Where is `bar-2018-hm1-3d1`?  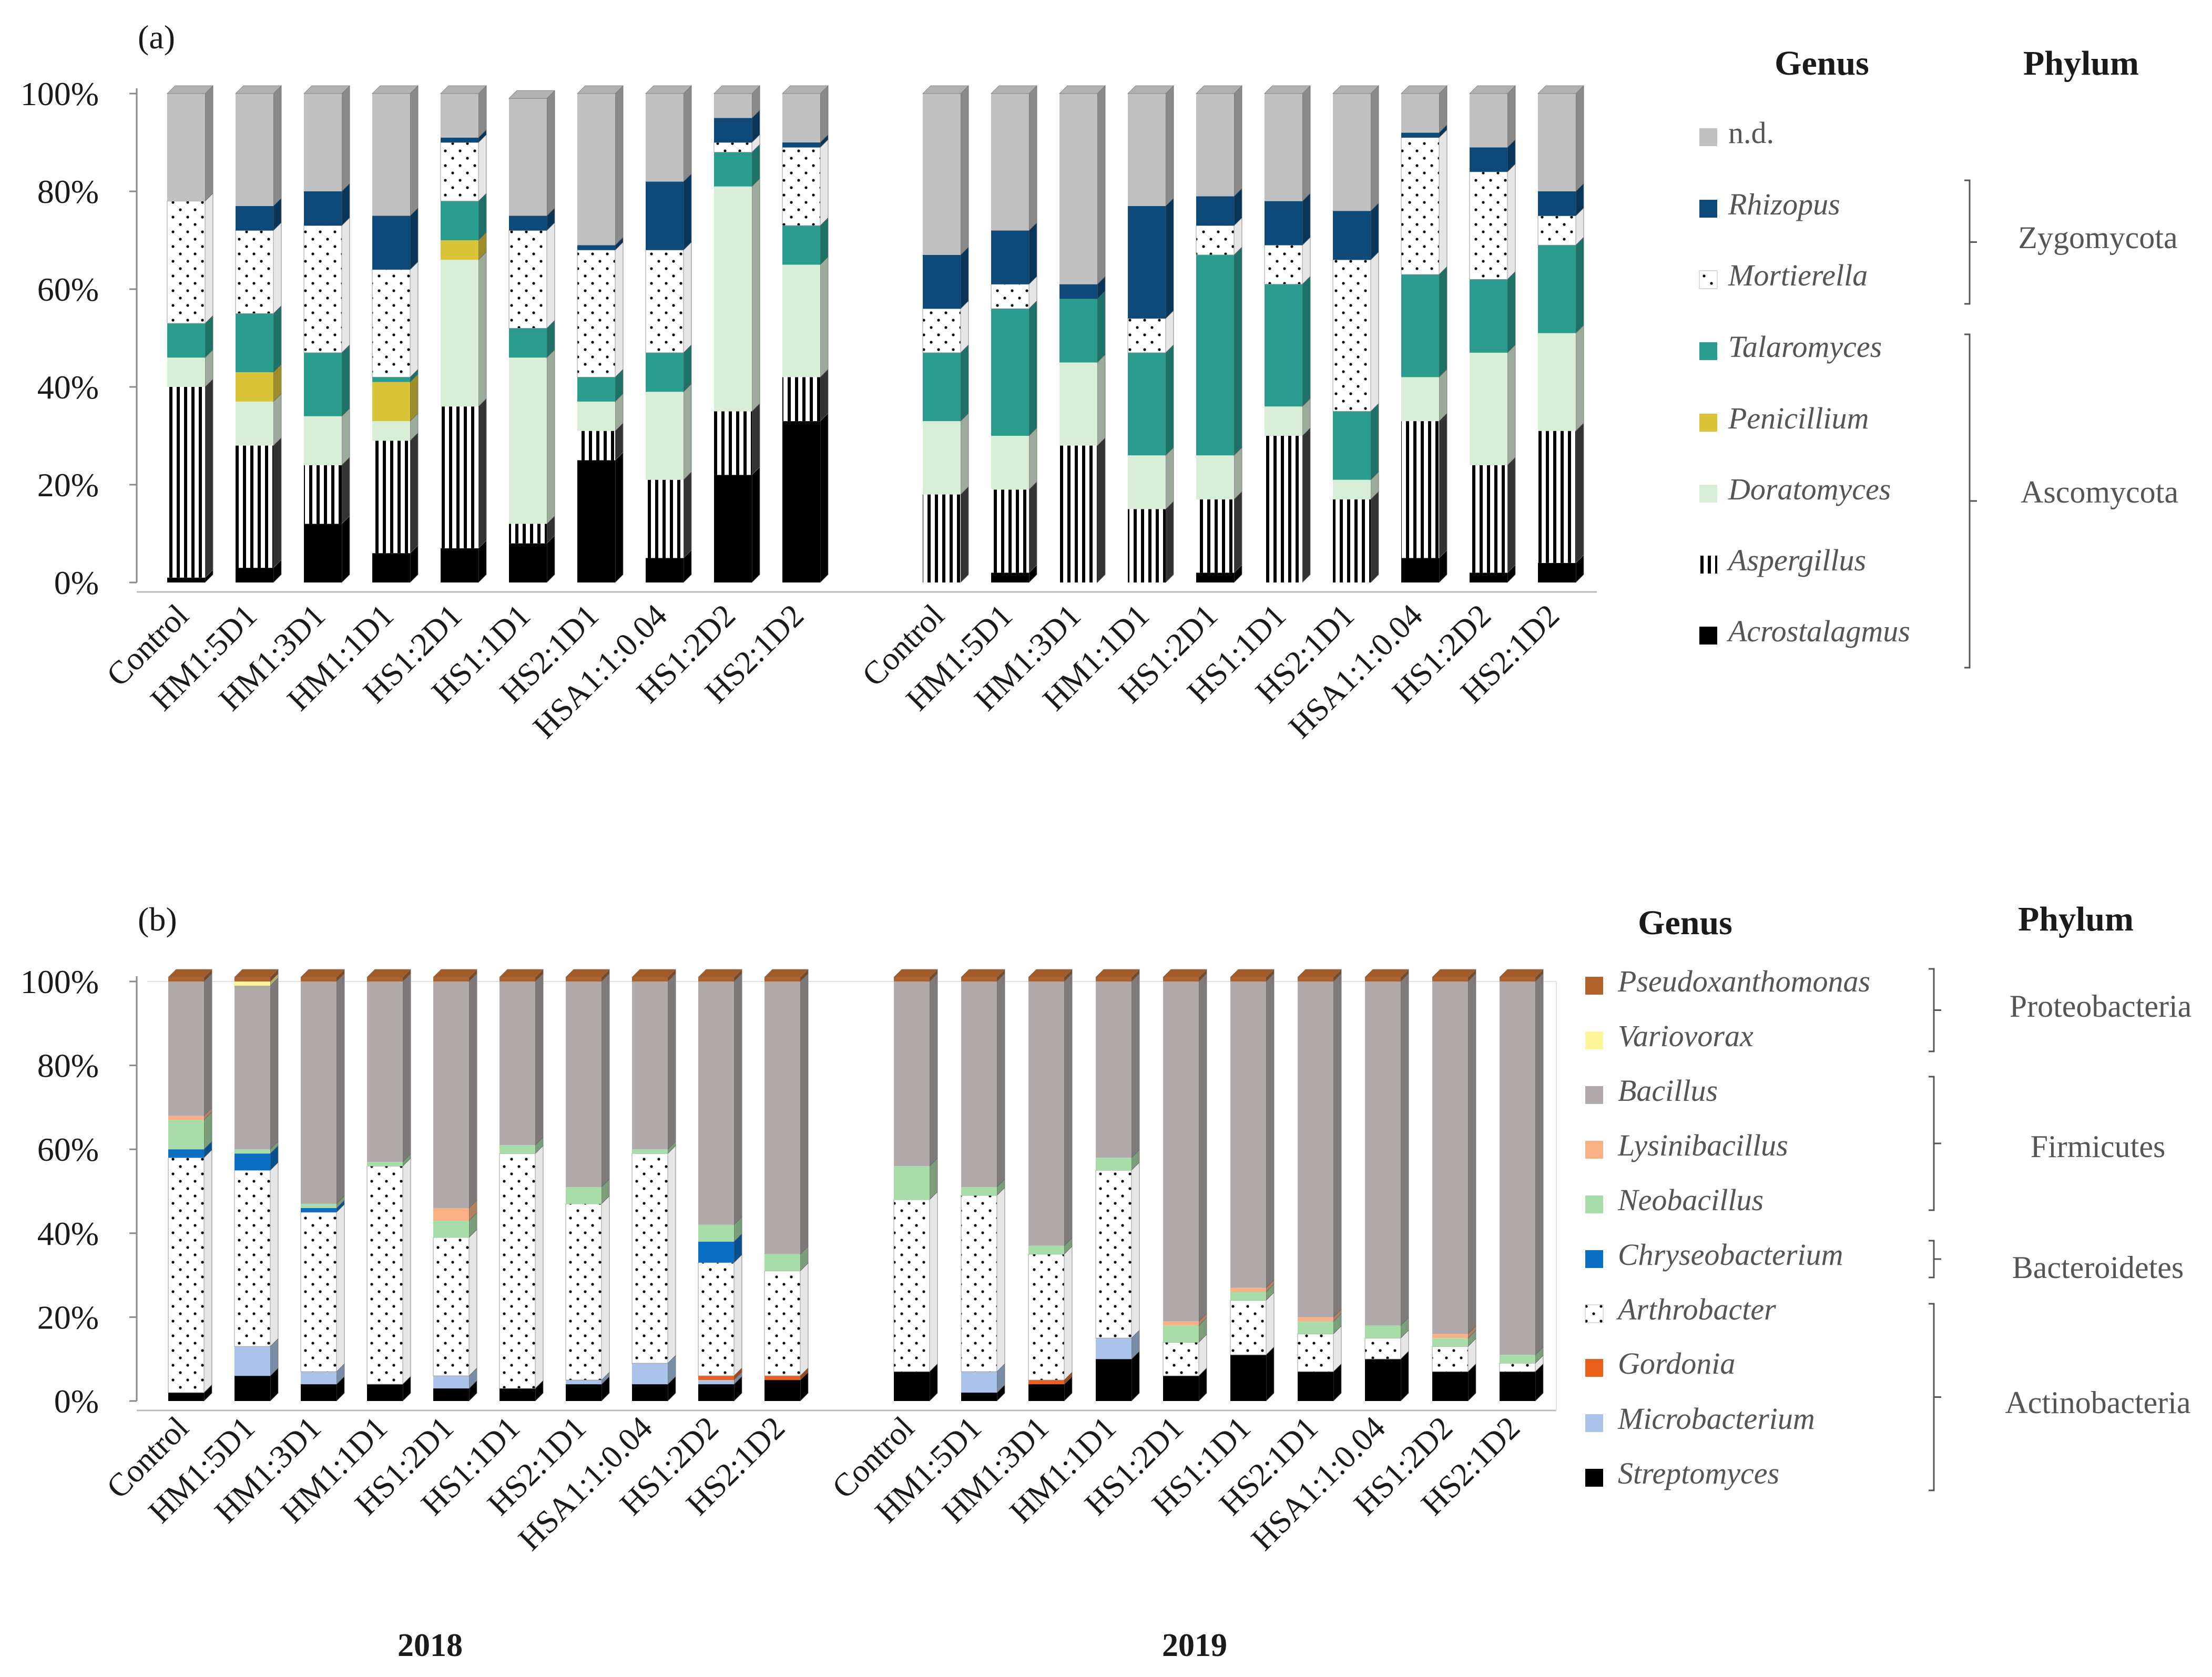
bar-2018-hm1-3d1 is located at coordinates (322, 1186).